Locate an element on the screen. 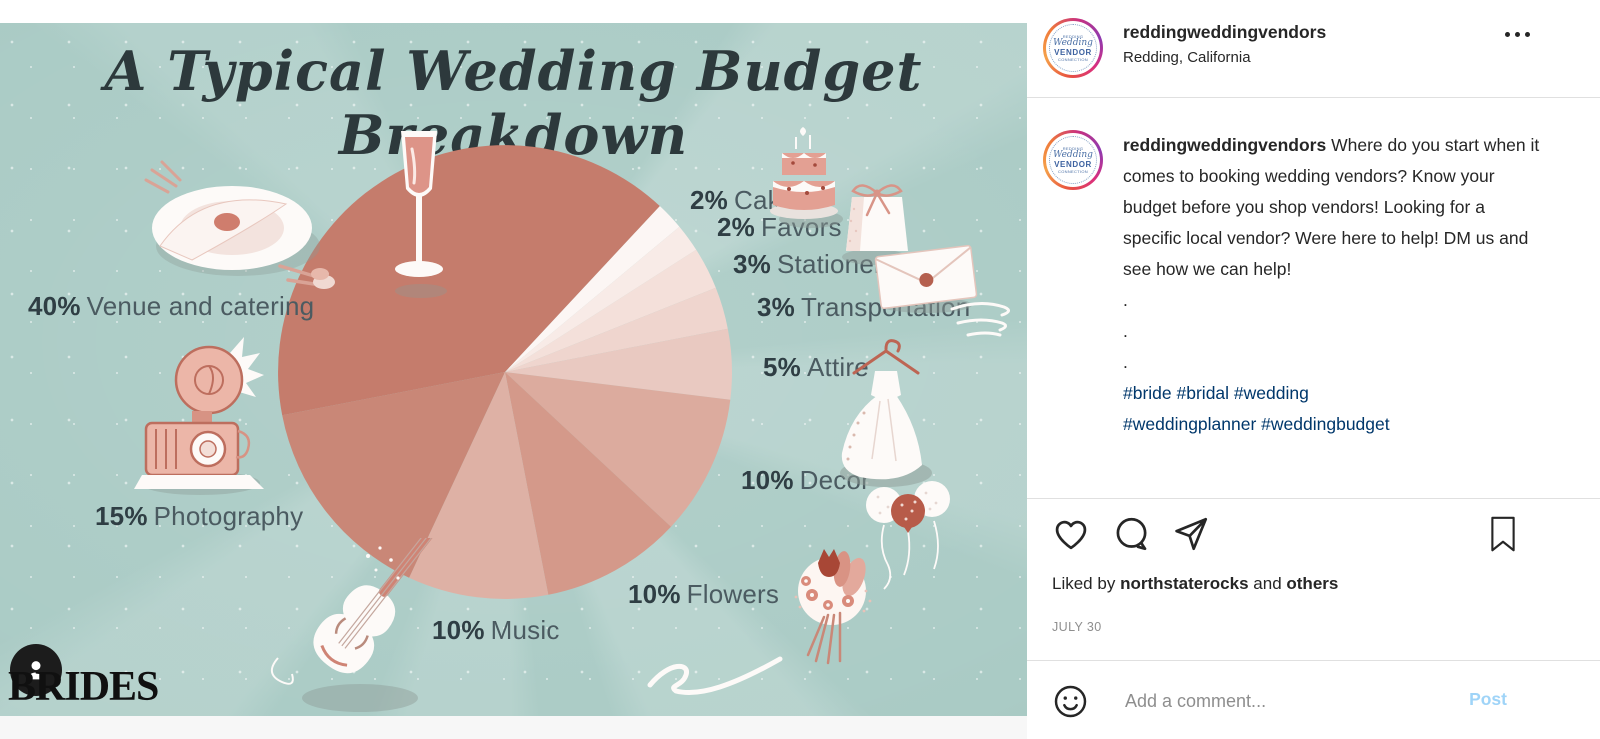 The height and width of the screenshot is (739, 1600). pie-label-music: 10% Music is located at coordinates (496, 630).